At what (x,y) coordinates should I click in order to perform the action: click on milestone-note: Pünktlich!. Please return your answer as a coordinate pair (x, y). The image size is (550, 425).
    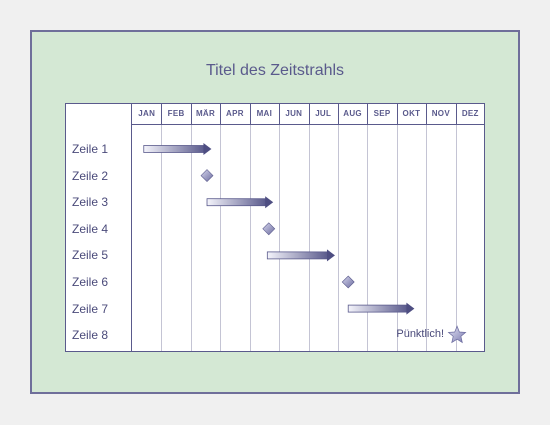
    Looking at the image, I should click on (420, 334).